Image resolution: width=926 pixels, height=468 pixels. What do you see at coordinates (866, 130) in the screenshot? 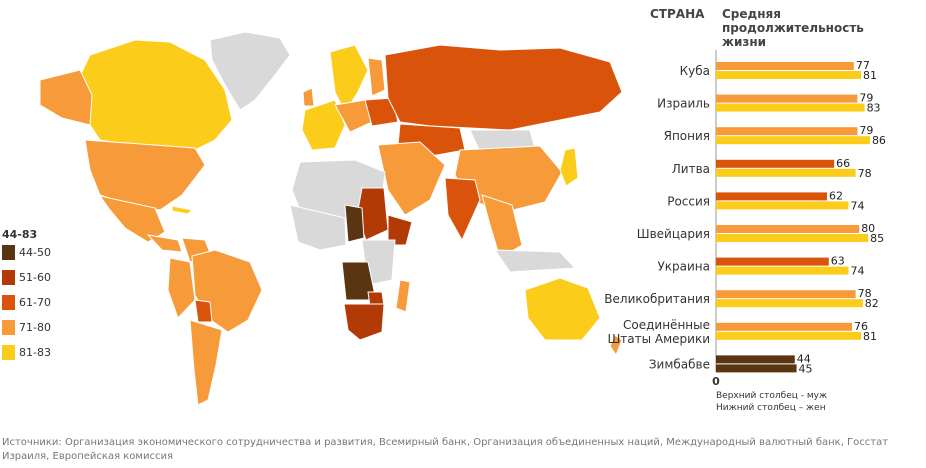
I see `data-label-male: 79` at bounding box center [866, 130].